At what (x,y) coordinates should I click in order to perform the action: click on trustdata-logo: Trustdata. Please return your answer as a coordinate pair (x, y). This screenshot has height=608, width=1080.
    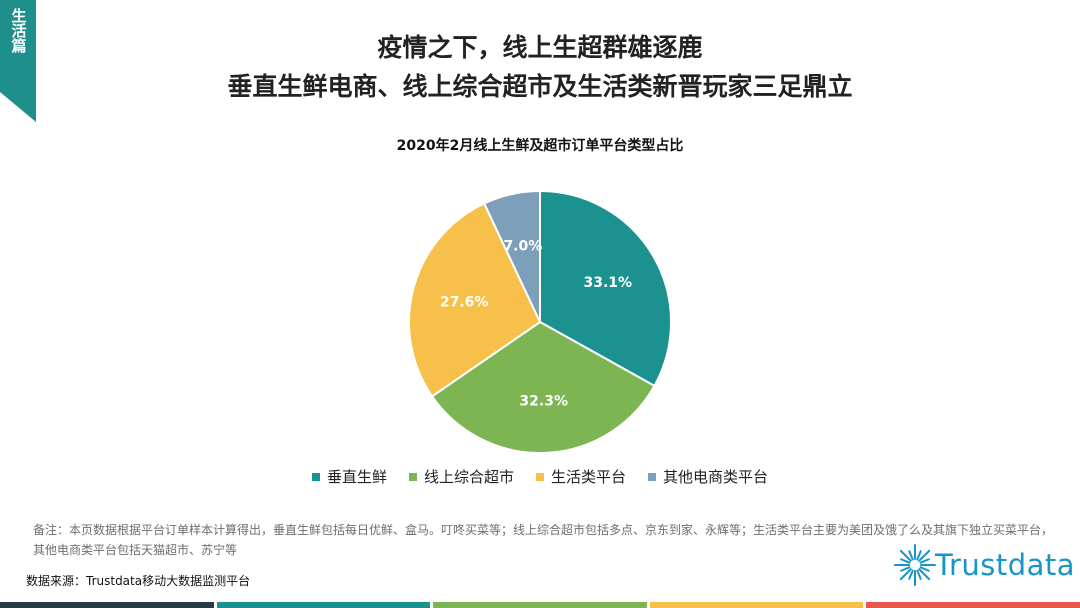
    Looking at the image, I should click on (984, 565).